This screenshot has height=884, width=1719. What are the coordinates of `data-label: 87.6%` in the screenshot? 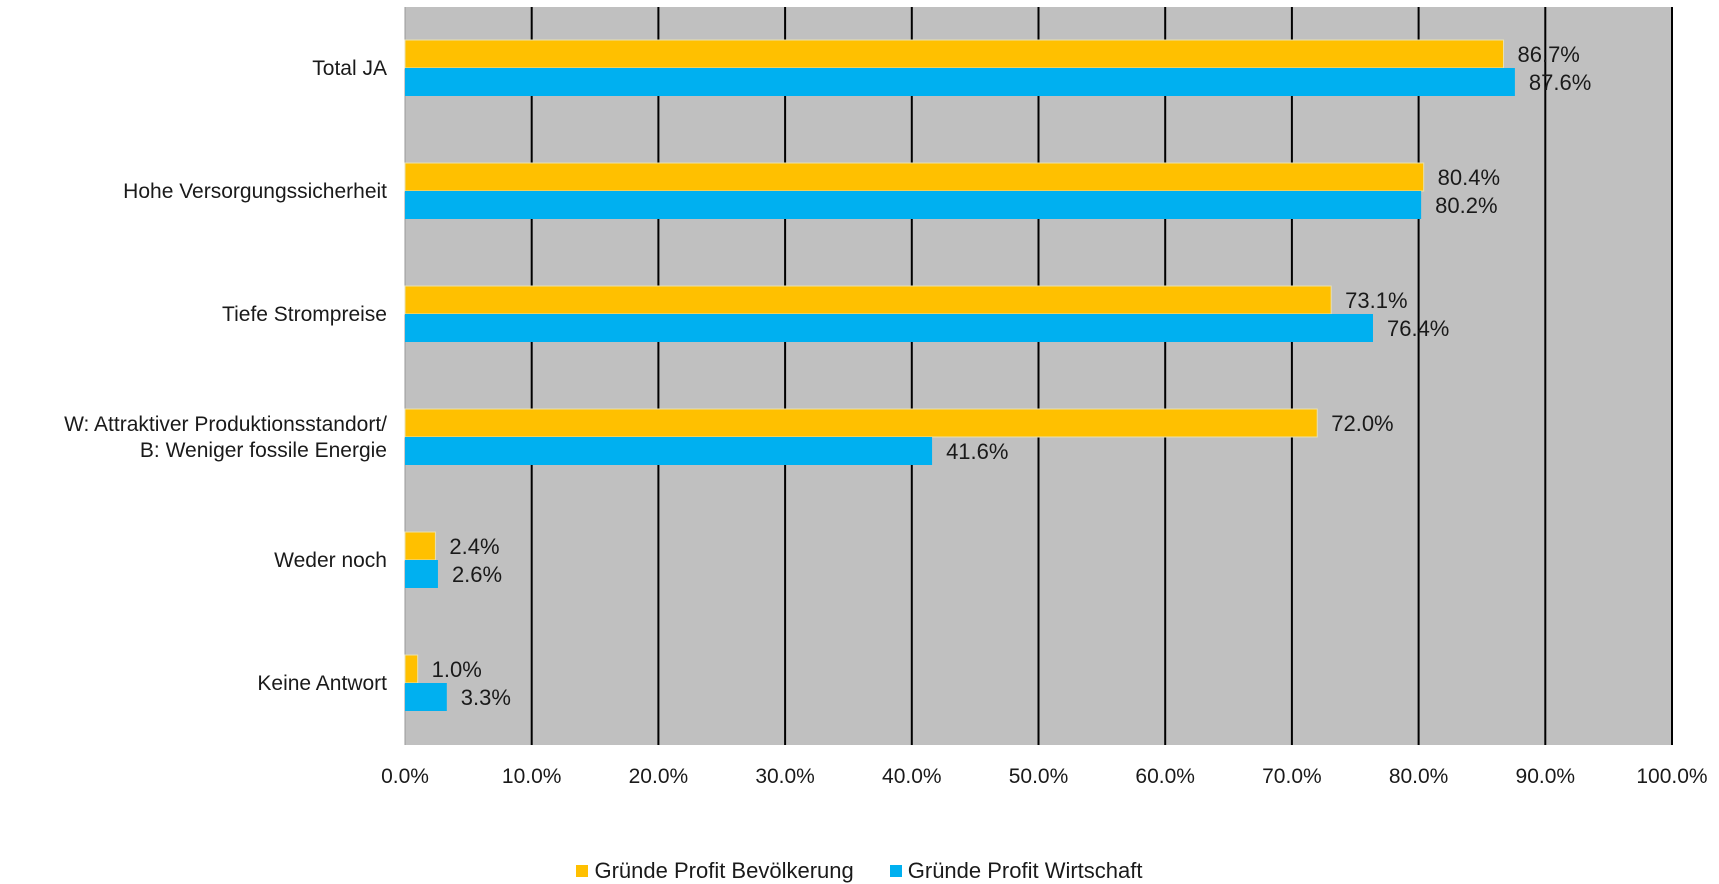 It's located at (1560, 82).